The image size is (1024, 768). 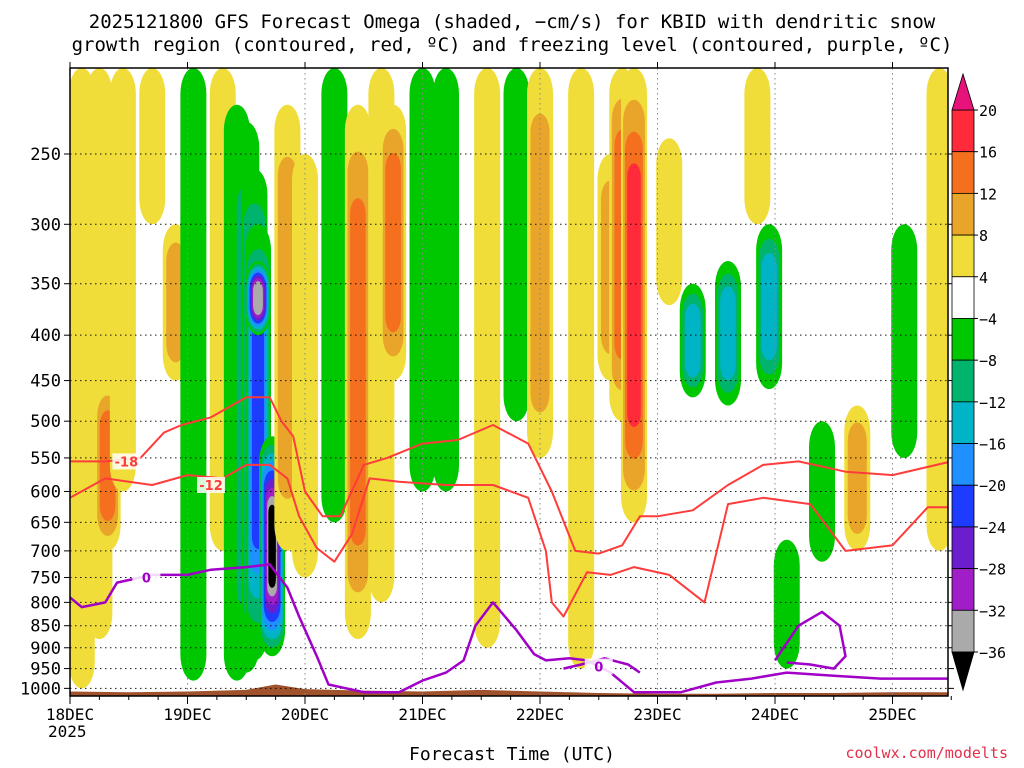 What do you see at coordinates (45, 552) in the screenshot?
I see `y-tick-label: 700` at bounding box center [45, 552].